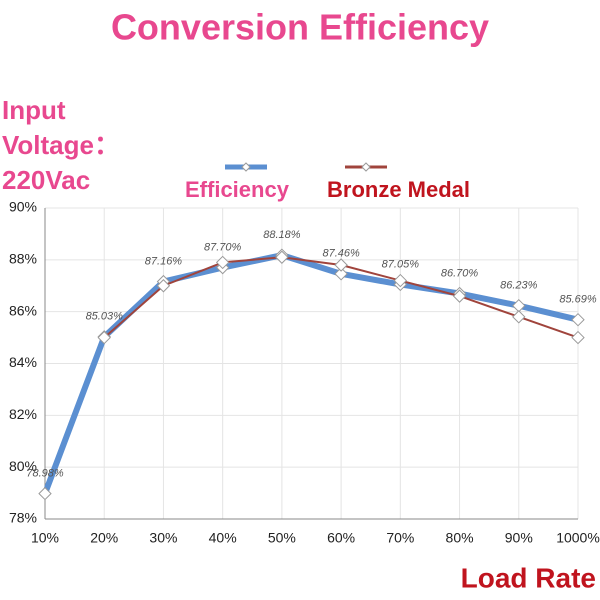 This screenshot has width=600, height=600. I want to click on x-axis-label: Load Rate, so click(528, 577).